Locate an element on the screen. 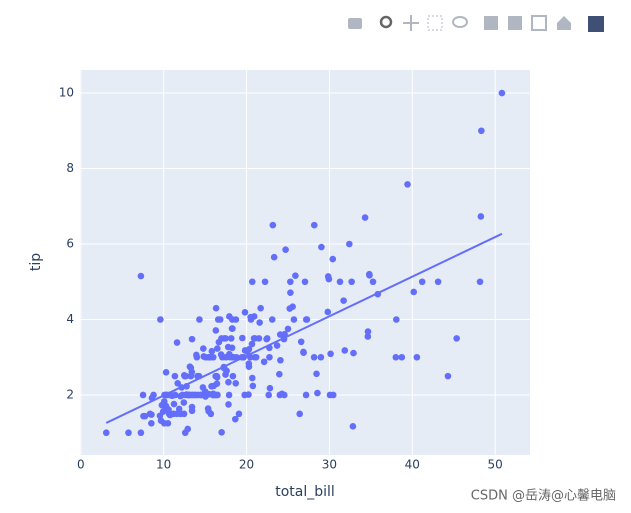 The image size is (631, 513). camera-button is located at coordinates (355, 23).